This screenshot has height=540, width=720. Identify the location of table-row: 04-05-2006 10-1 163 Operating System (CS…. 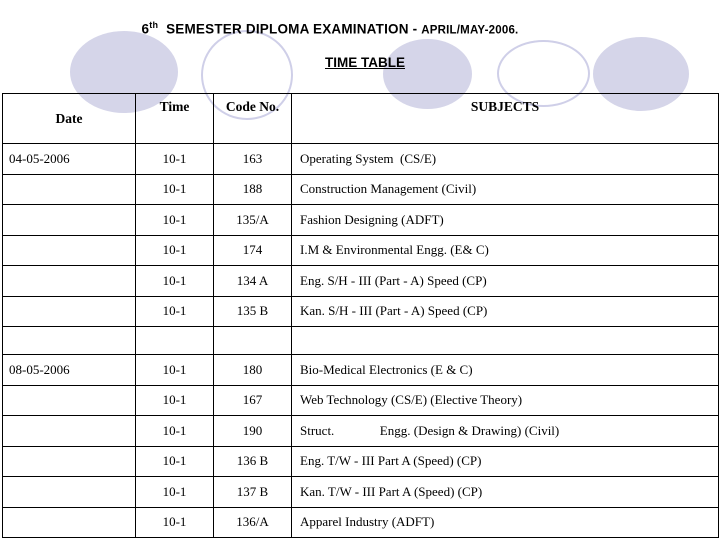
(360, 159).